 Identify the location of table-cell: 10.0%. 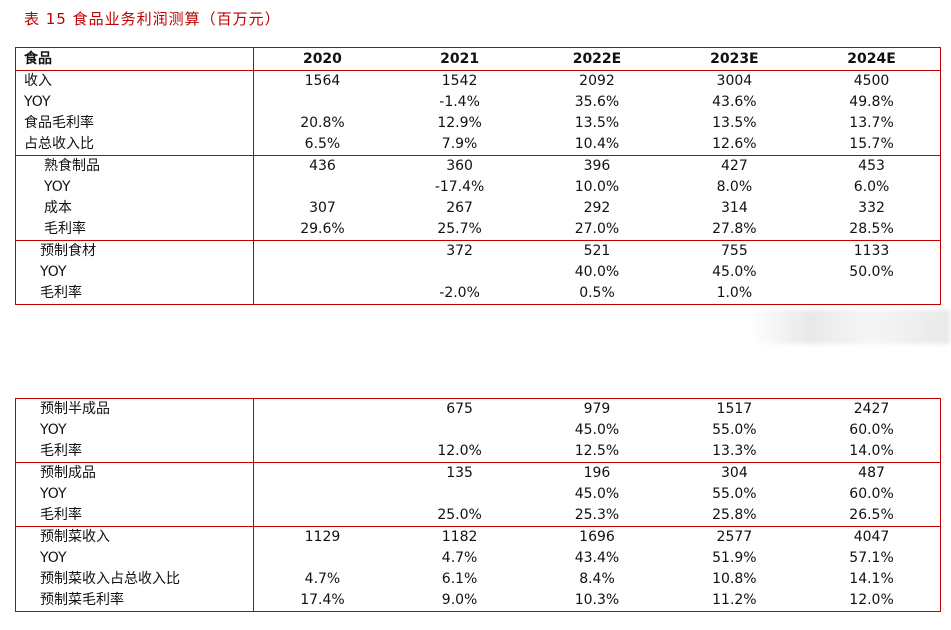
(597, 187).